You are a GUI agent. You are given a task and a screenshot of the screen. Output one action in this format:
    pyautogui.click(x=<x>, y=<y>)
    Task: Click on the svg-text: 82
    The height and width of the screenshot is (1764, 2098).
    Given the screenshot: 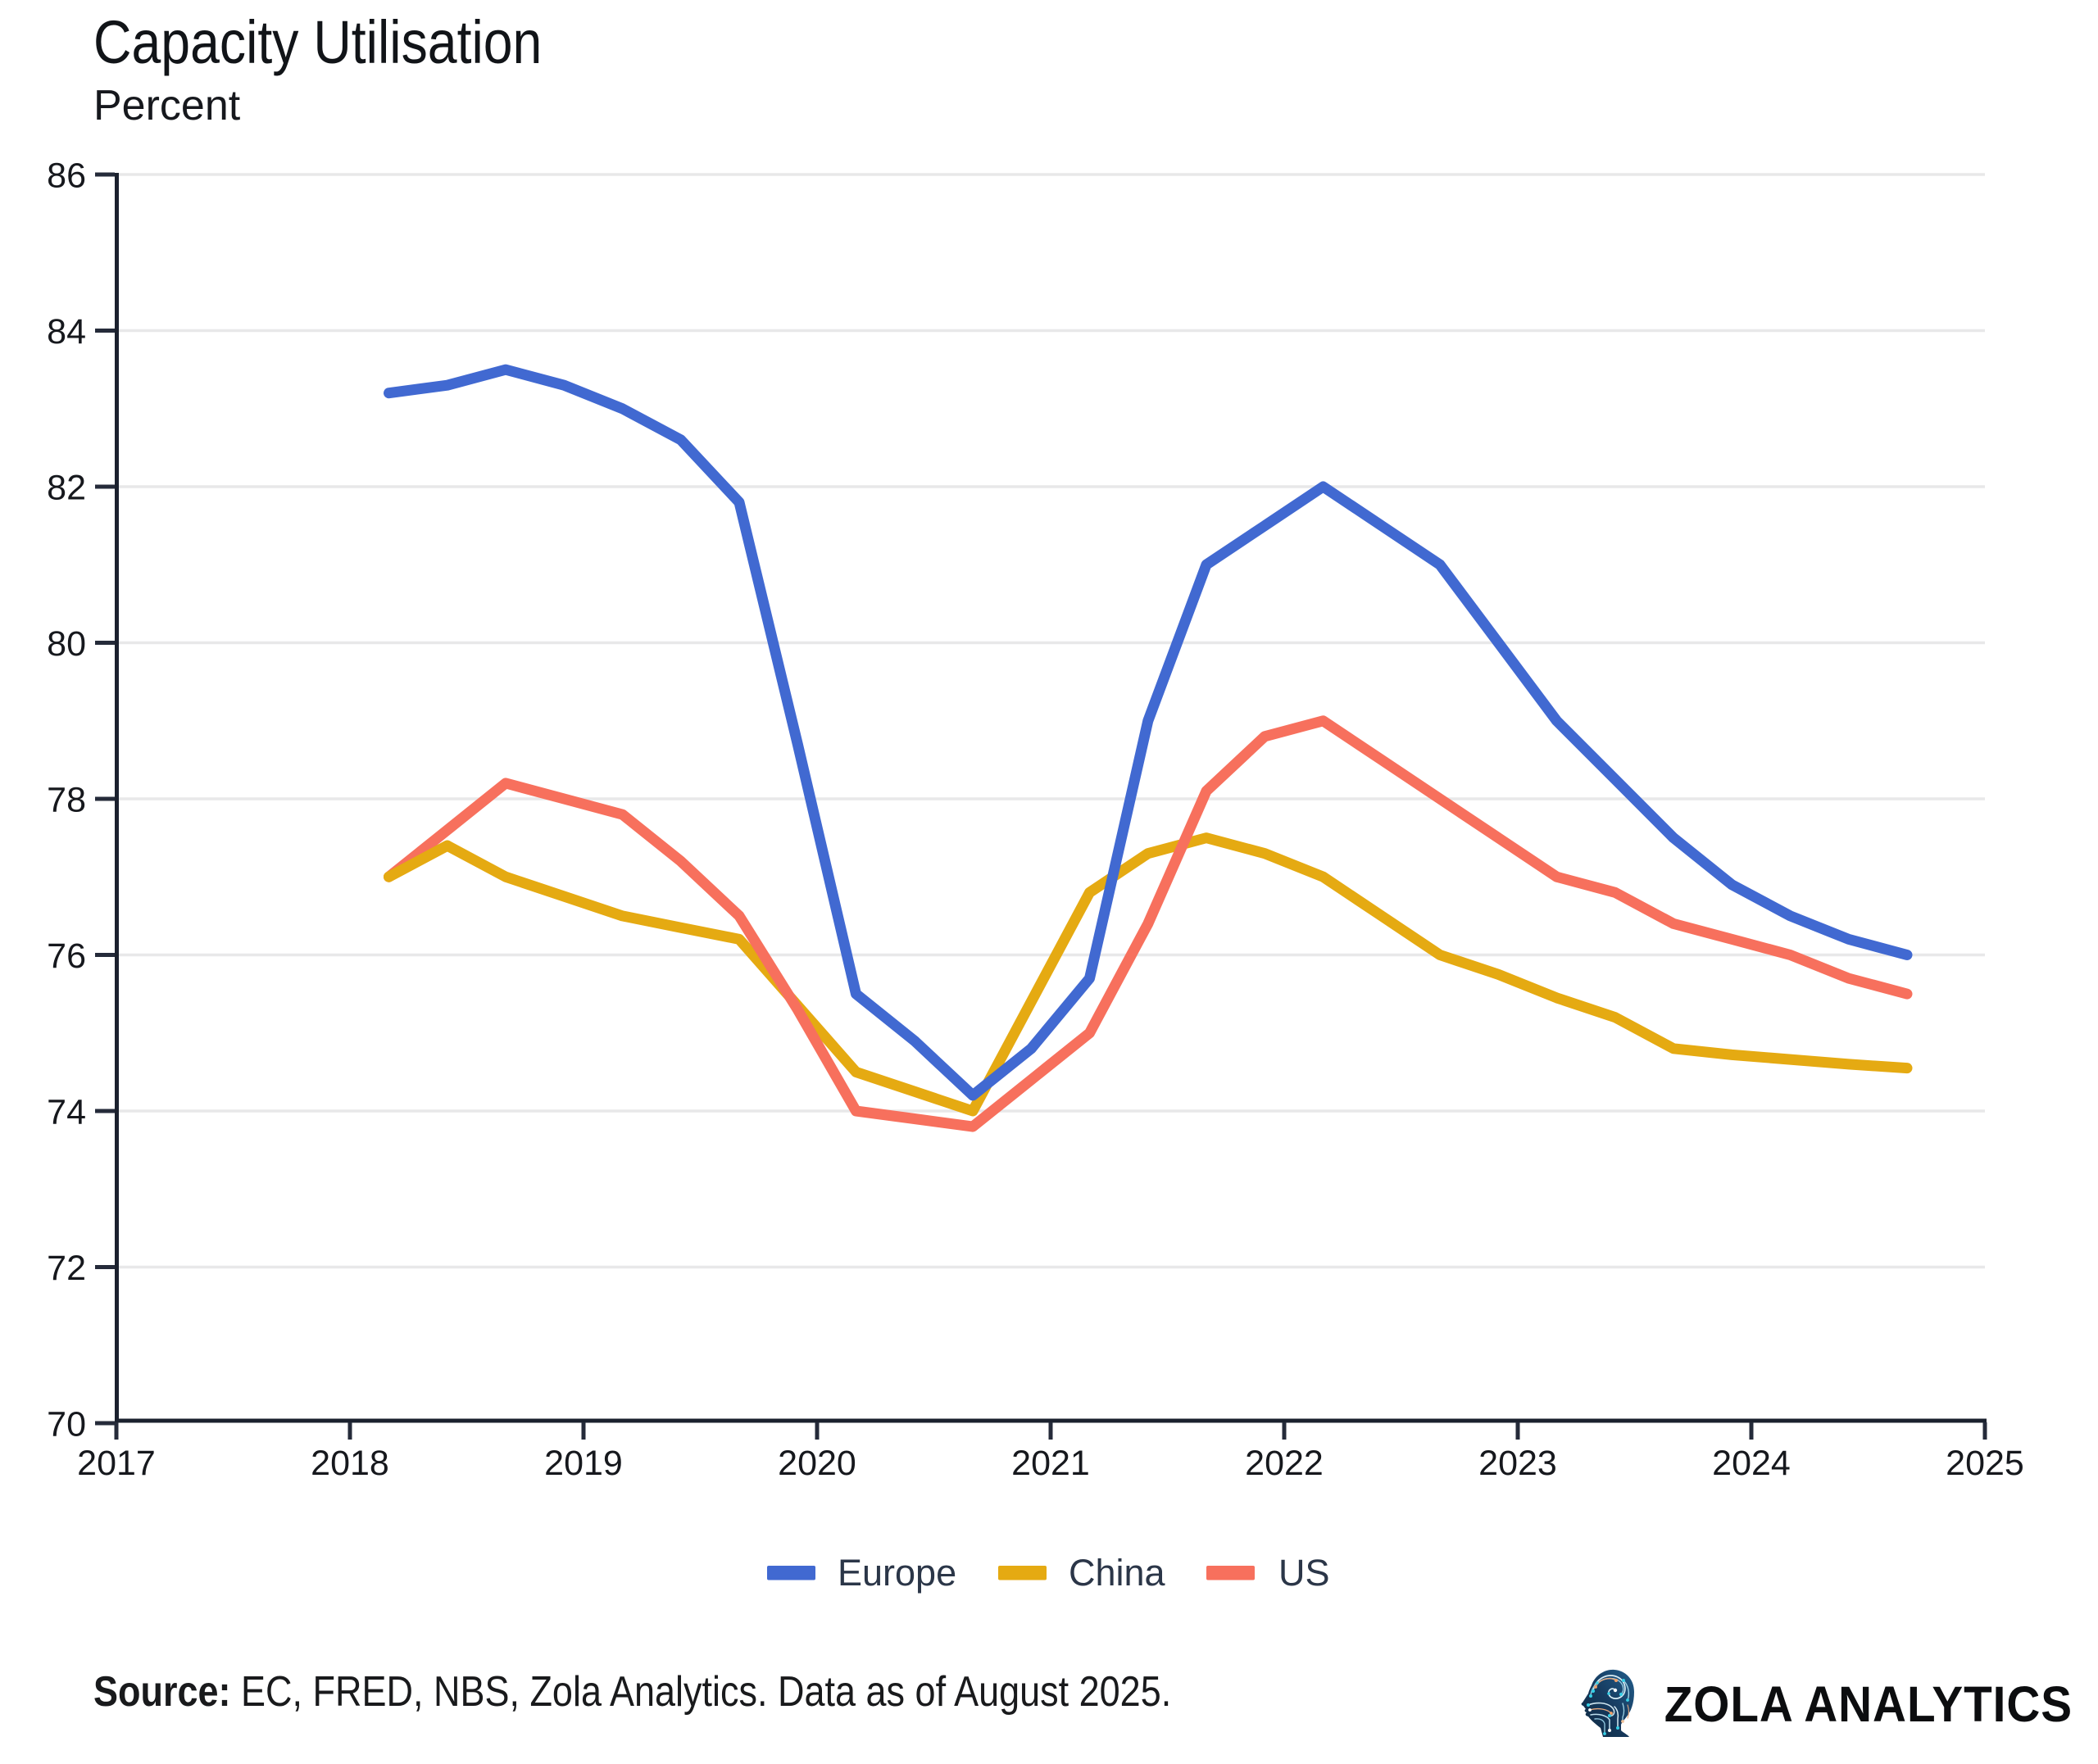 What is the action you would take?
    pyautogui.click(x=67, y=488)
    